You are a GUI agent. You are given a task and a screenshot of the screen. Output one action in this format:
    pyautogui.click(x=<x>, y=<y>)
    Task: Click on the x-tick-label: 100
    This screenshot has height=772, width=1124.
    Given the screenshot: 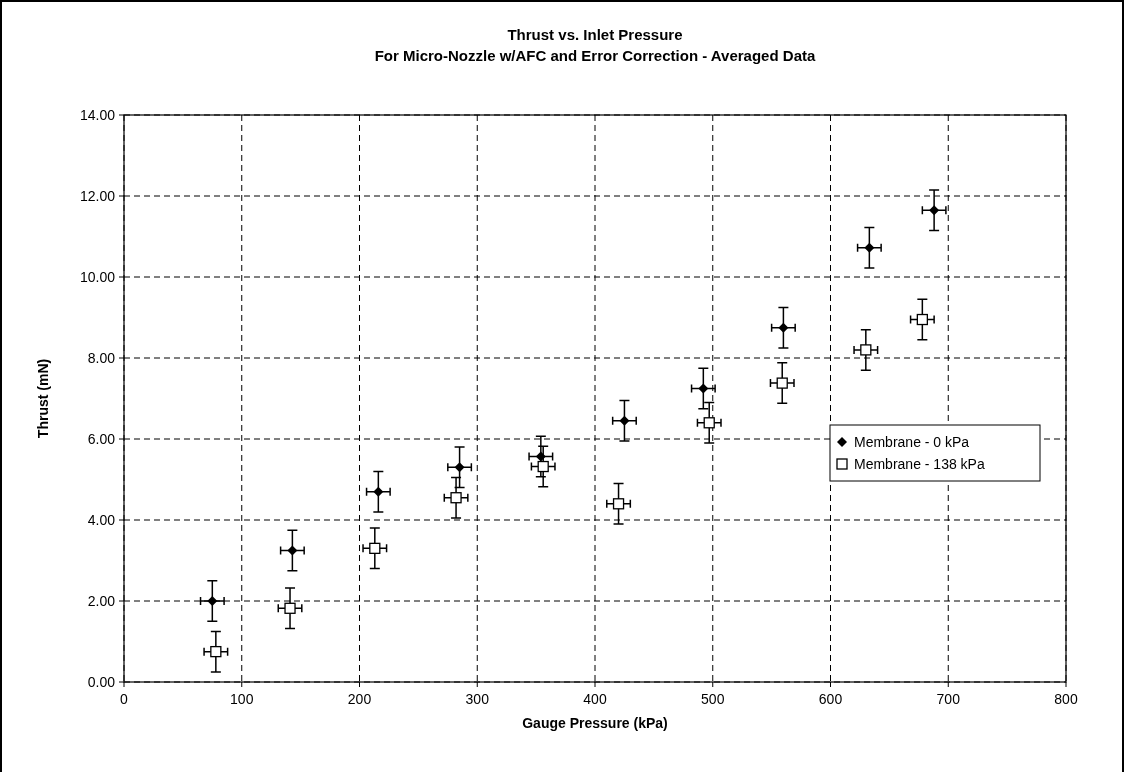 What is the action you would take?
    pyautogui.click(x=242, y=699)
    